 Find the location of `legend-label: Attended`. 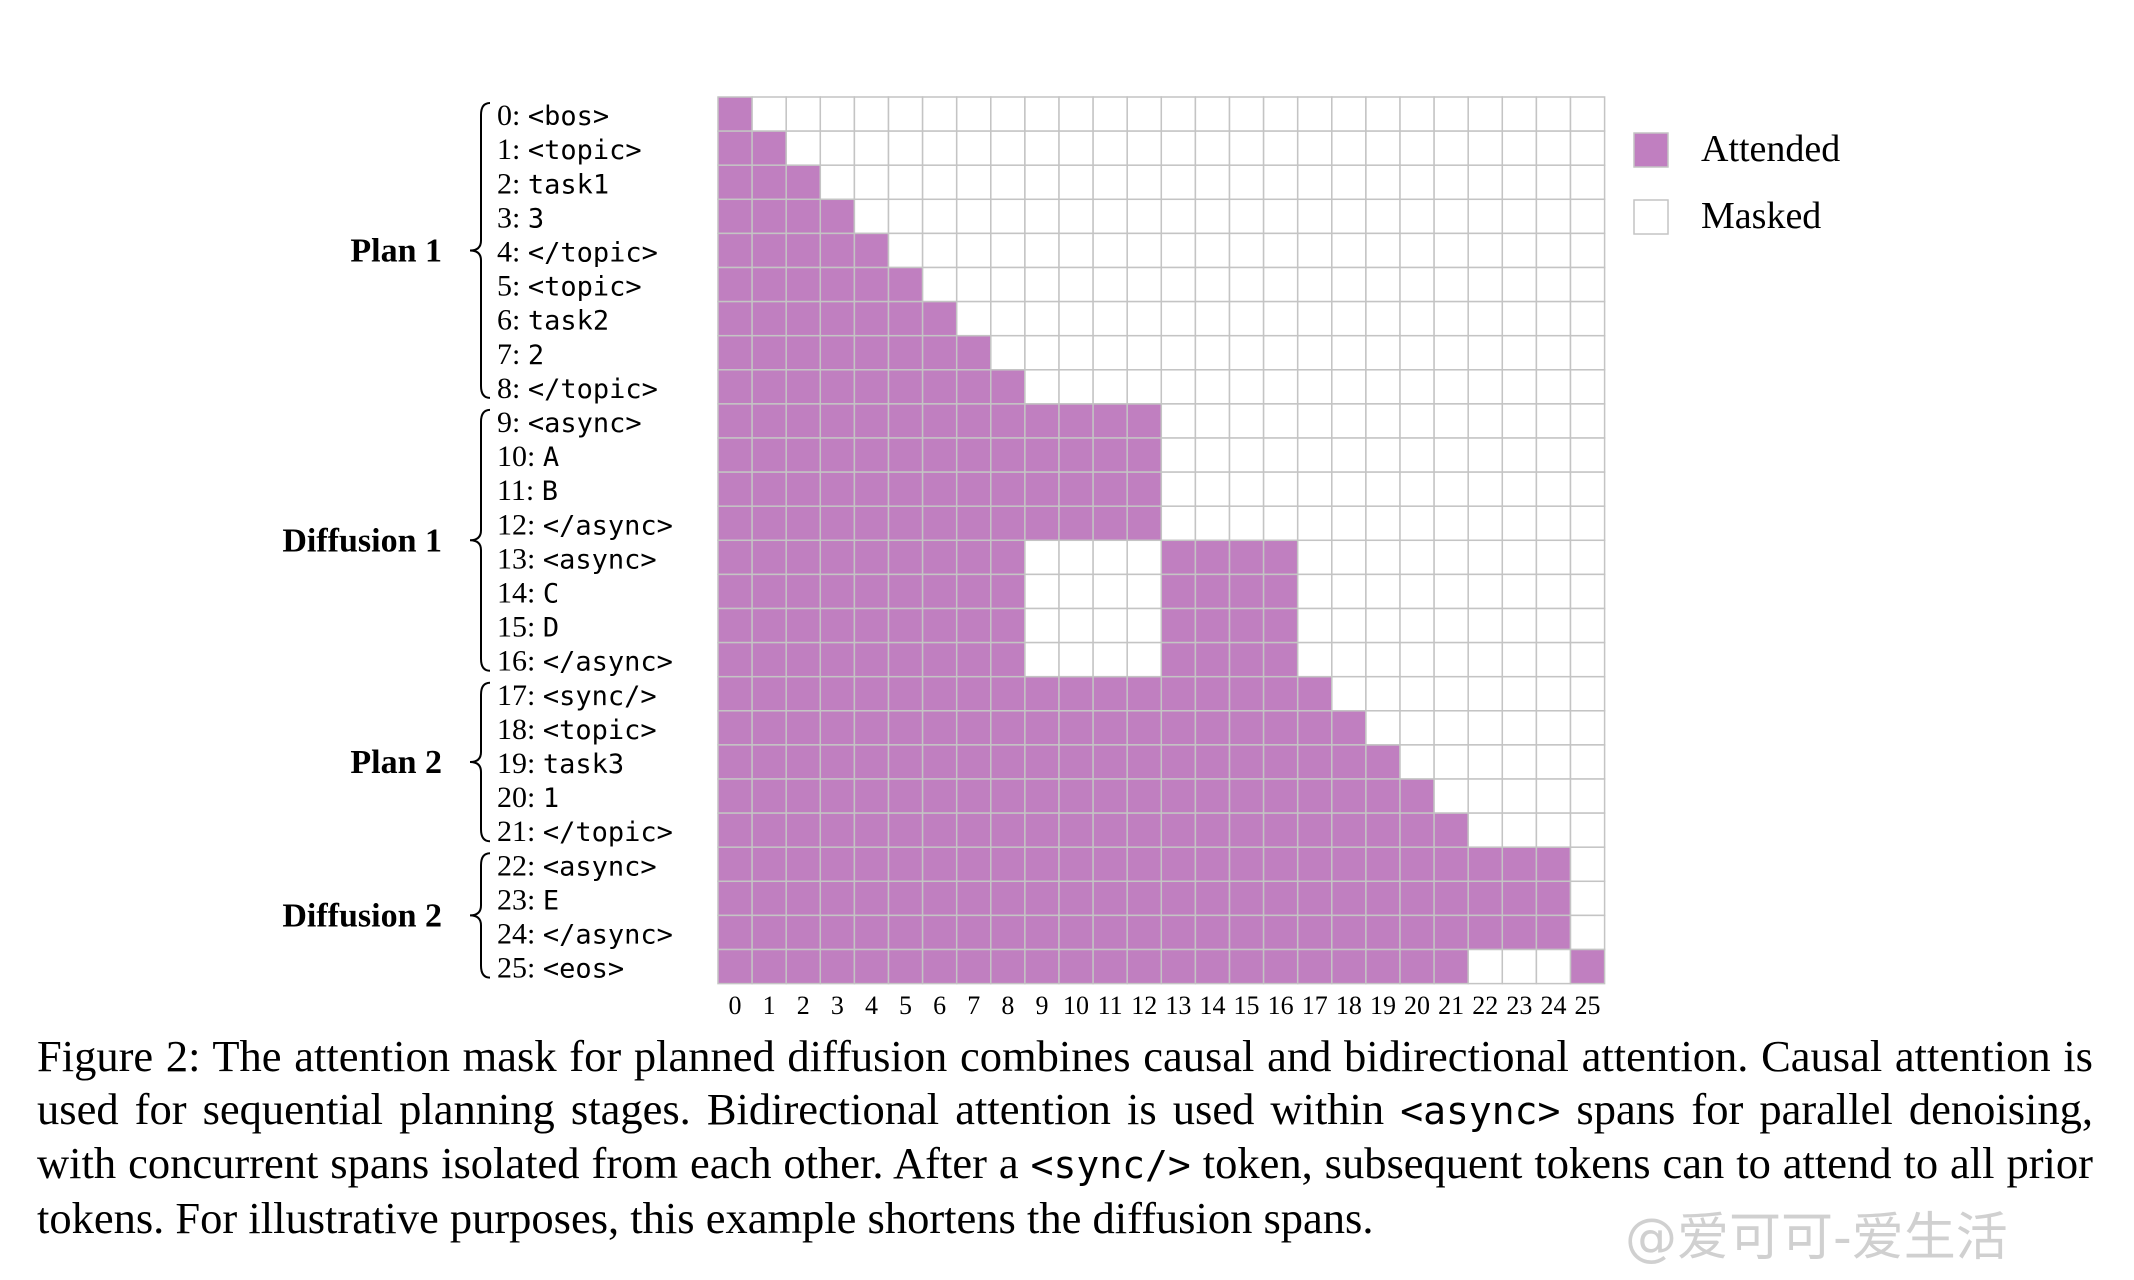

legend-label: Attended is located at coordinates (1770, 149).